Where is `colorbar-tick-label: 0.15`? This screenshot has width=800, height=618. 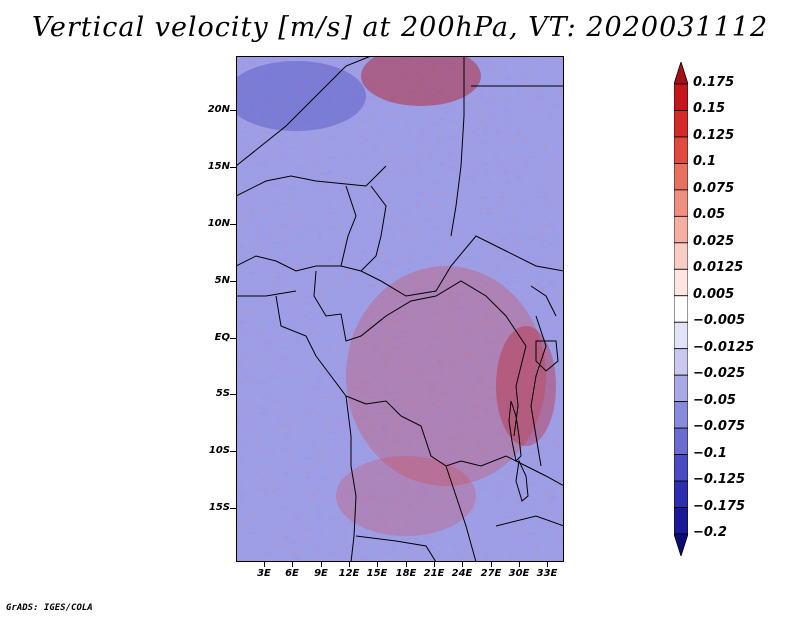
colorbar-tick-label: 0.15 is located at coordinates (709, 109).